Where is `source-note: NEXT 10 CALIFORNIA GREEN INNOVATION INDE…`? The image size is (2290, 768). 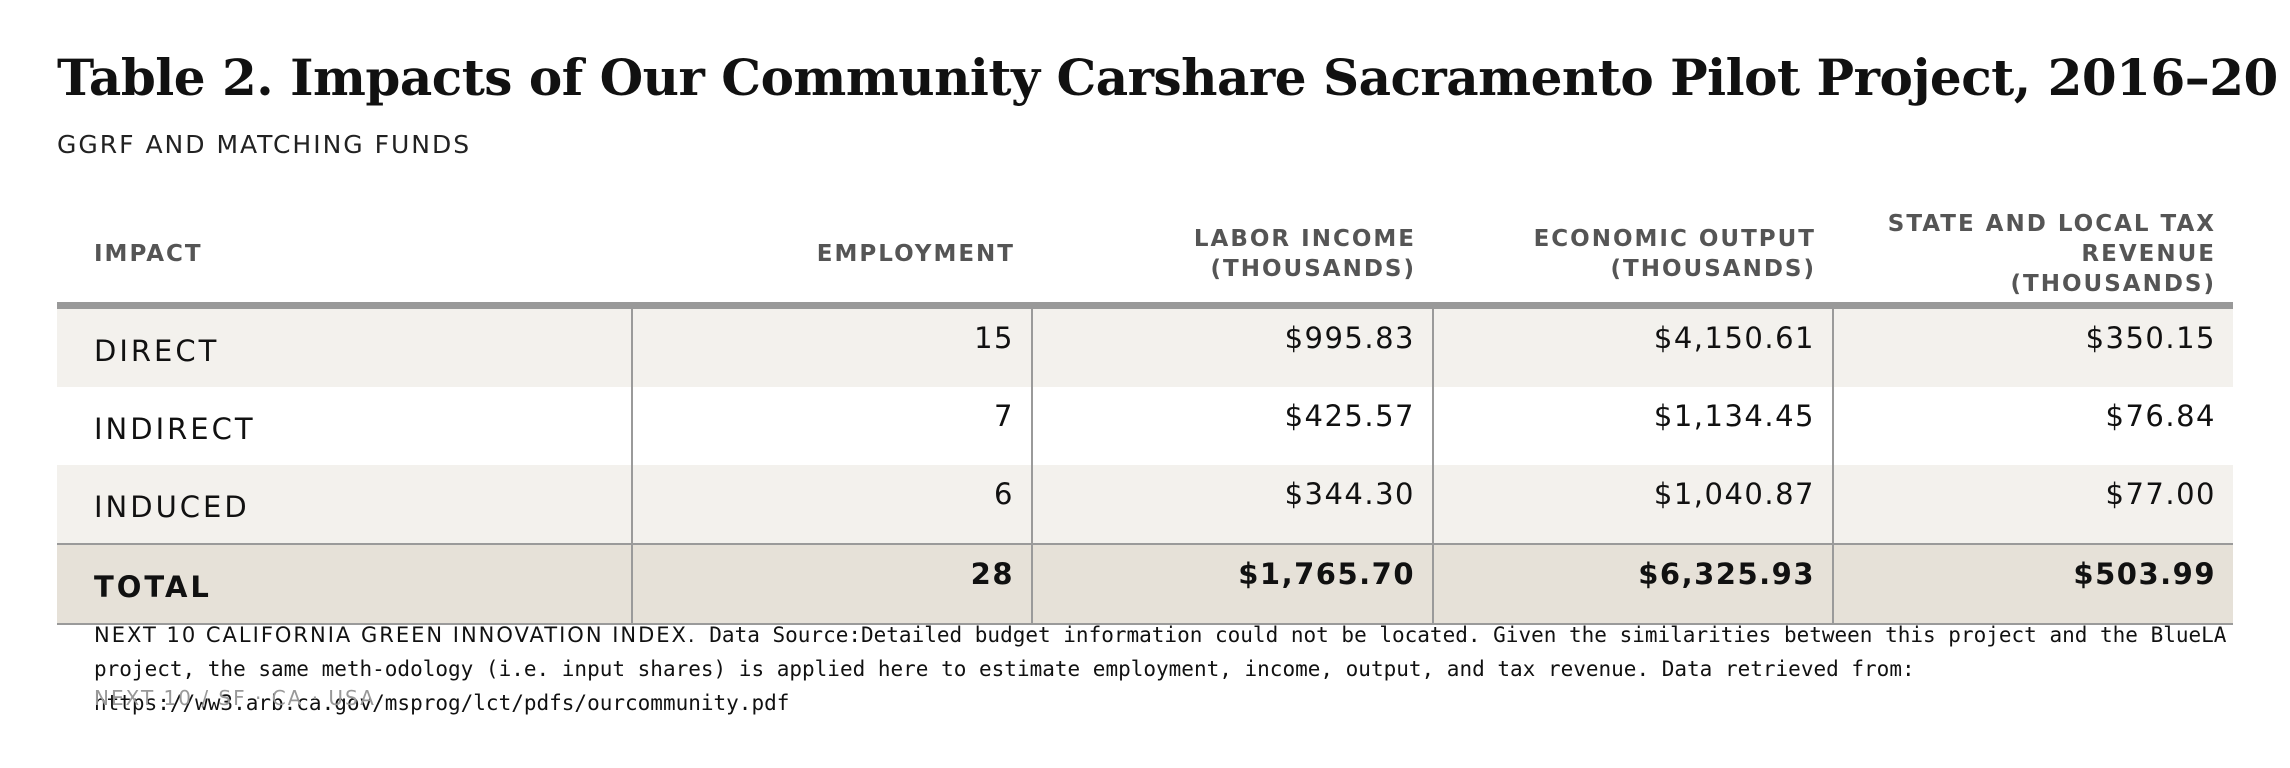 source-note: NEXT 10 CALIFORNIA GREEN INNOVATION INDE… is located at coordinates (1164, 669).